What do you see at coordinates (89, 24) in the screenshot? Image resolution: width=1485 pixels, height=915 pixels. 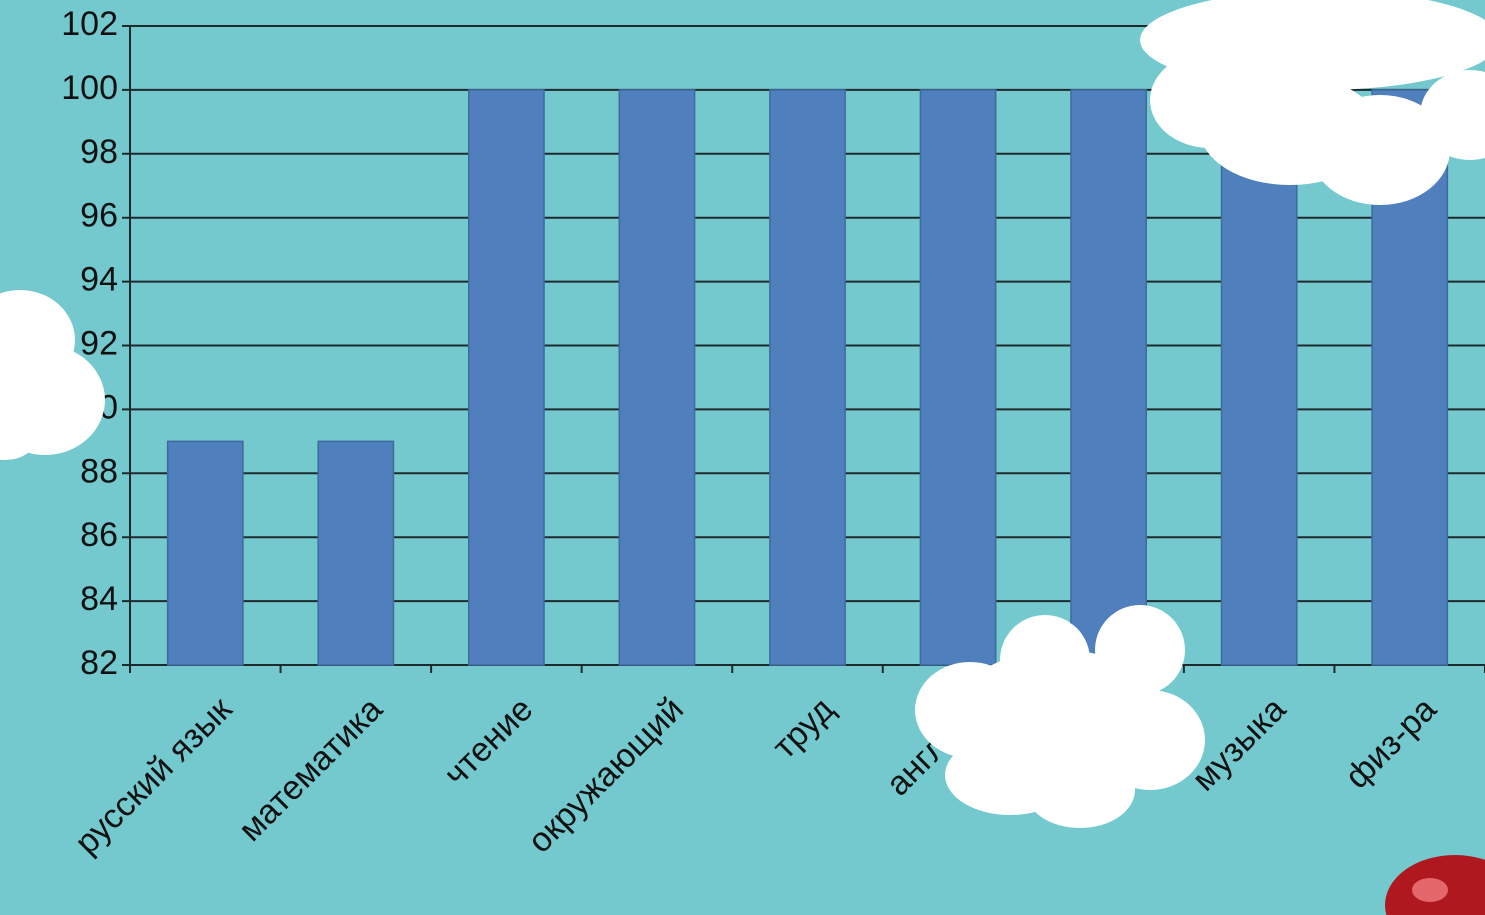 I see `y-tick-label: 102` at bounding box center [89, 24].